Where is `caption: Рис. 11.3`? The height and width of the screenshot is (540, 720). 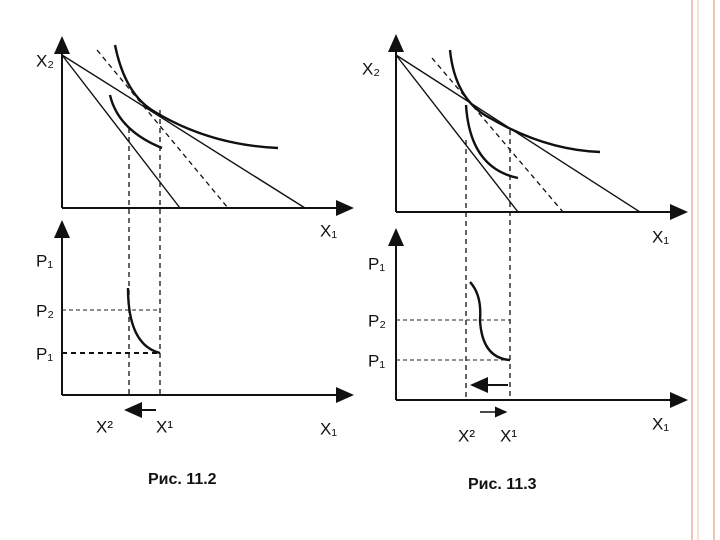 caption: Рис. 11.3 is located at coordinates (502, 484).